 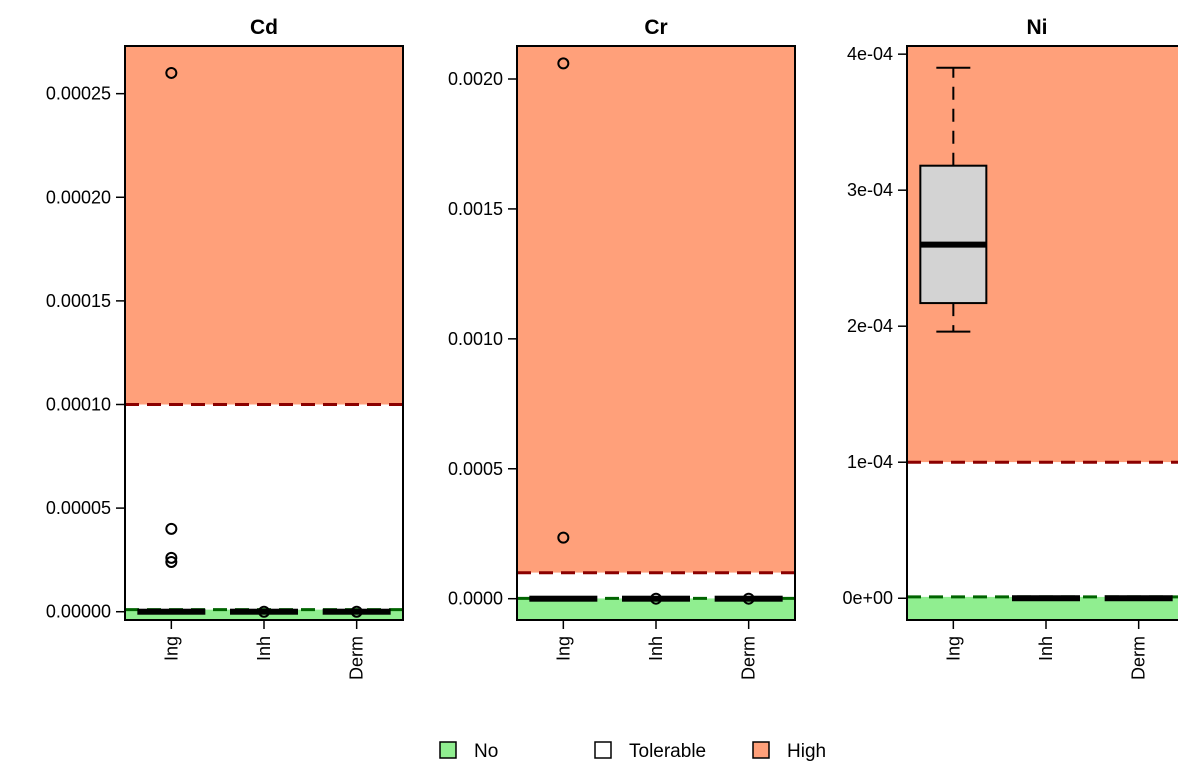 What do you see at coordinates (78, 197) in the screenshot?
I see `y-tick-label: 0.00020` at bounding box center [78, 197].